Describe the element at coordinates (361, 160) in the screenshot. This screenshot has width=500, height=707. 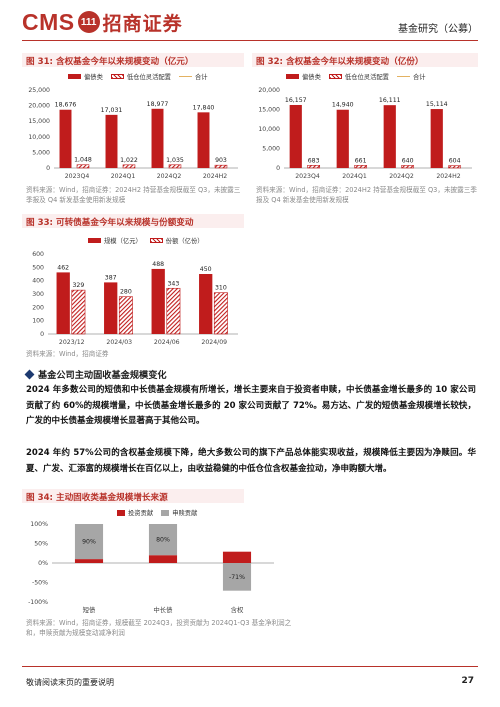
I see `data-label-series2: 661` at that location.